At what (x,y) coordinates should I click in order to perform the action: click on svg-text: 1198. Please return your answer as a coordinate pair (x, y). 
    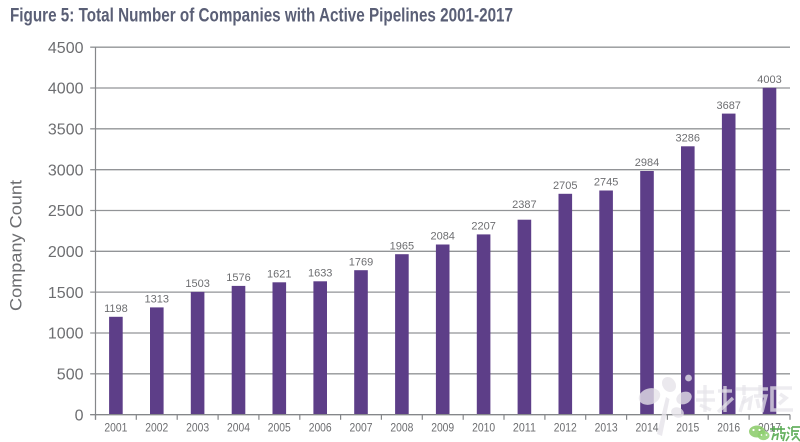
    Looking at the image, I should click on (116, 309).